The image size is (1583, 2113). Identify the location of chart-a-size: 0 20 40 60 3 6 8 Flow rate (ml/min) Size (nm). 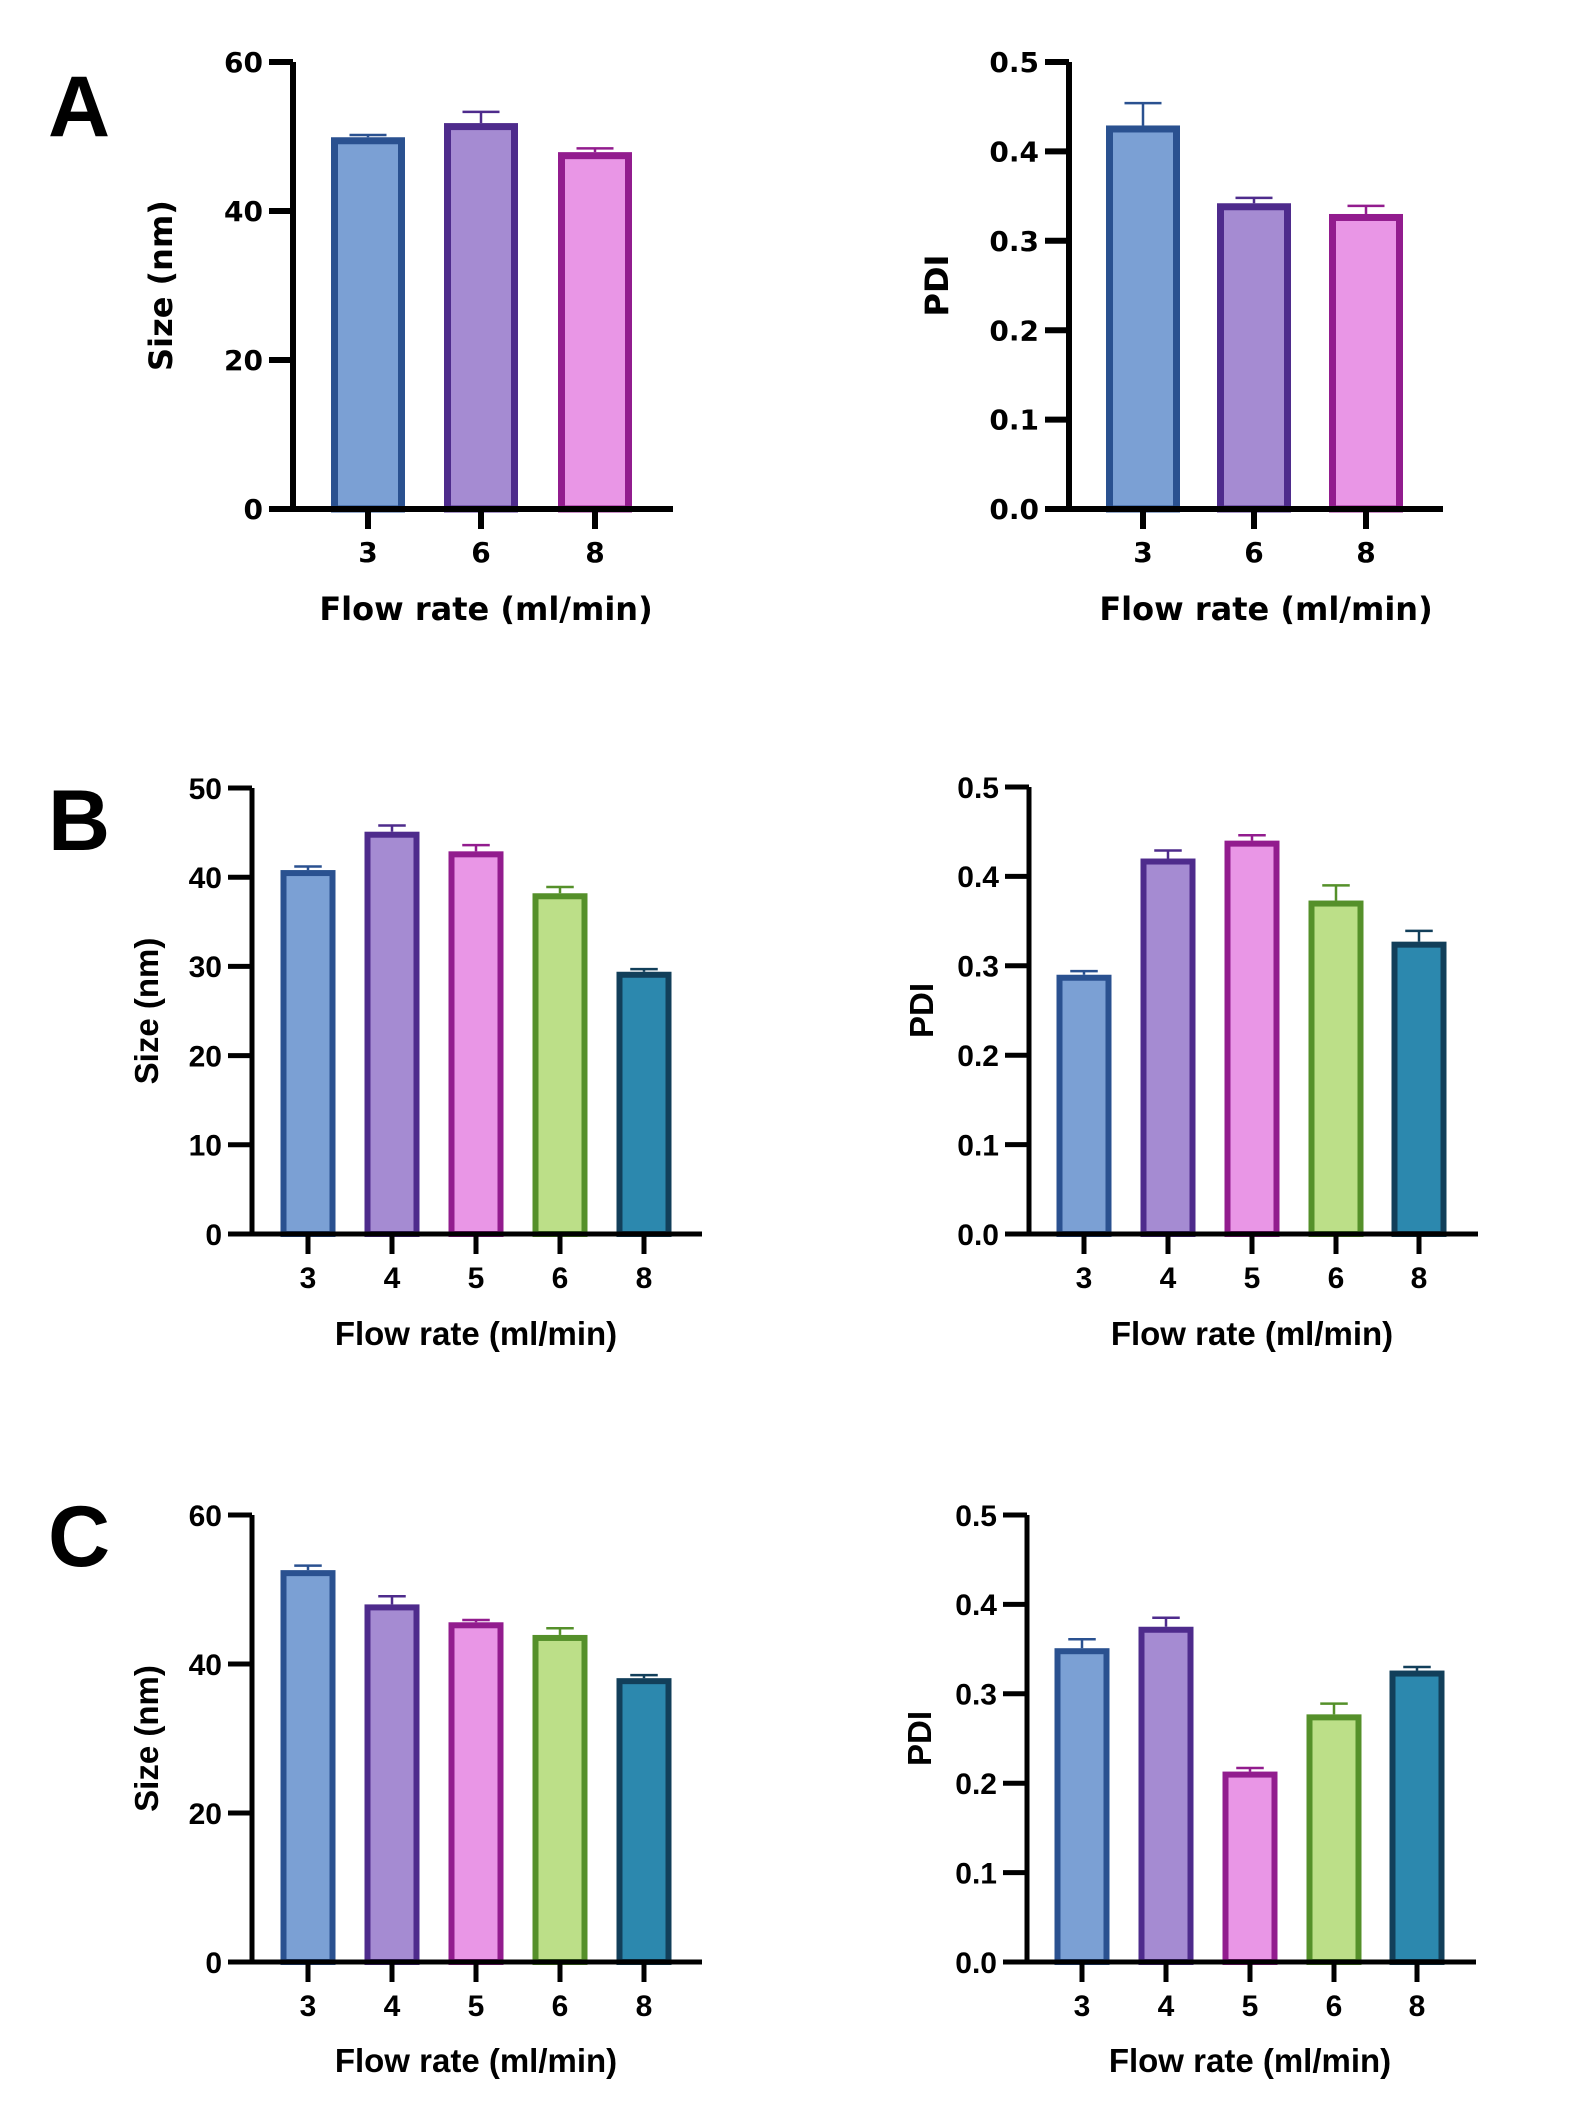
(407, 337).